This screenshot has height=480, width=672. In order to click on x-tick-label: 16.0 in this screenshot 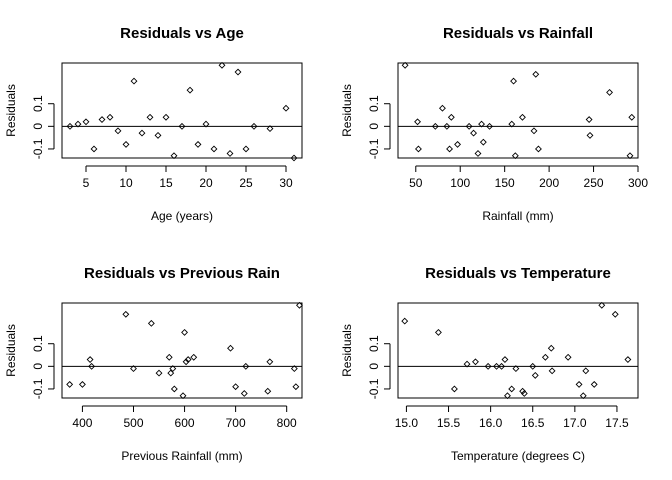, I will do `click(491, 423)`.